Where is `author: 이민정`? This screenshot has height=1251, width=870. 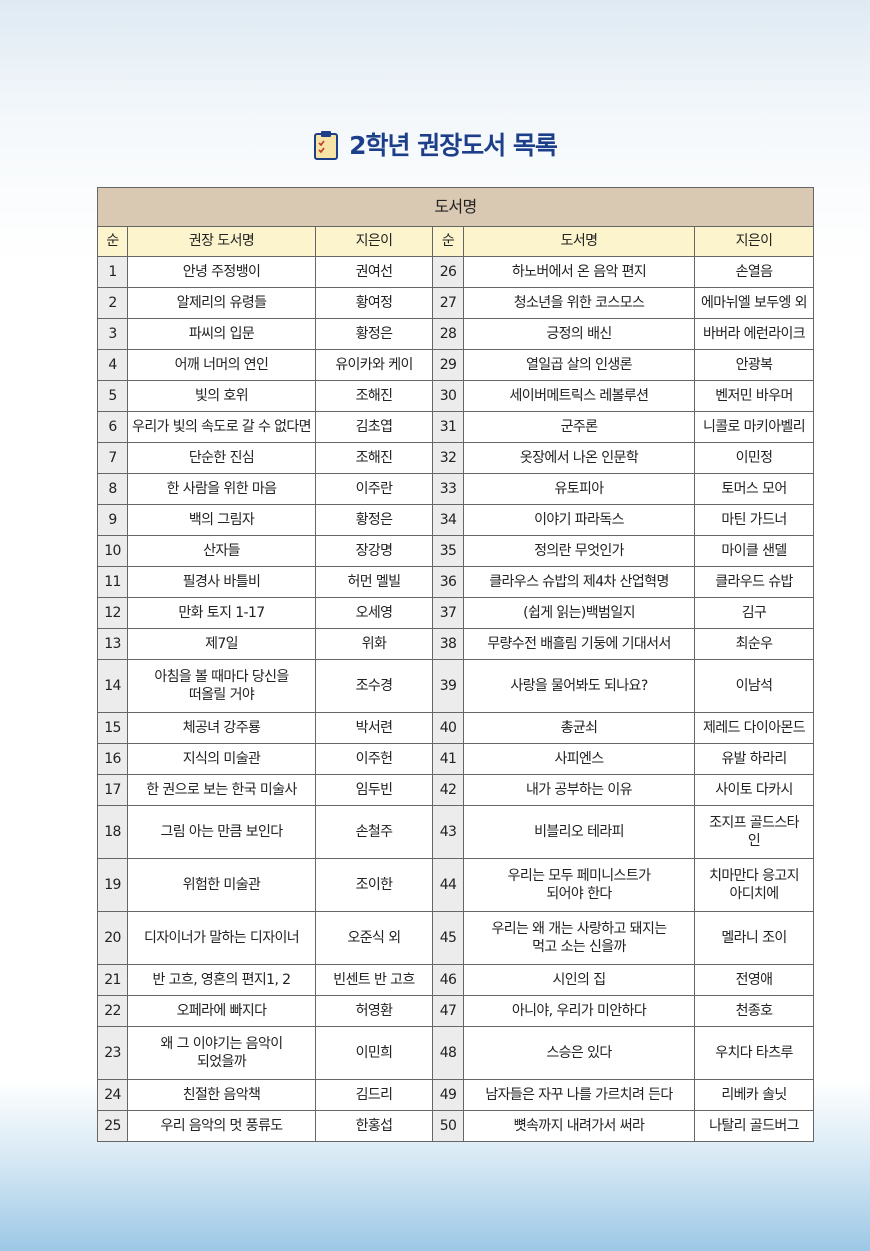
author: 이민정 is located at coordinates (754, 458).